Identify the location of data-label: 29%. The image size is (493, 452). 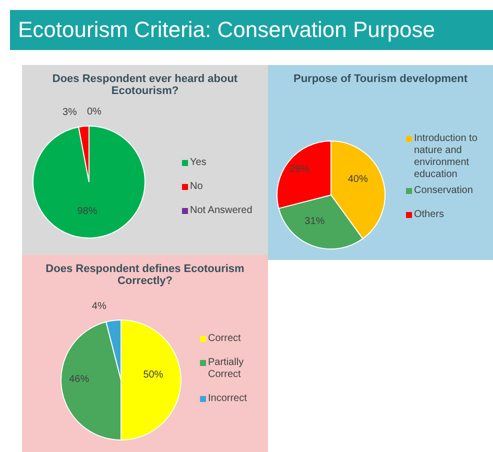
(300, 169).